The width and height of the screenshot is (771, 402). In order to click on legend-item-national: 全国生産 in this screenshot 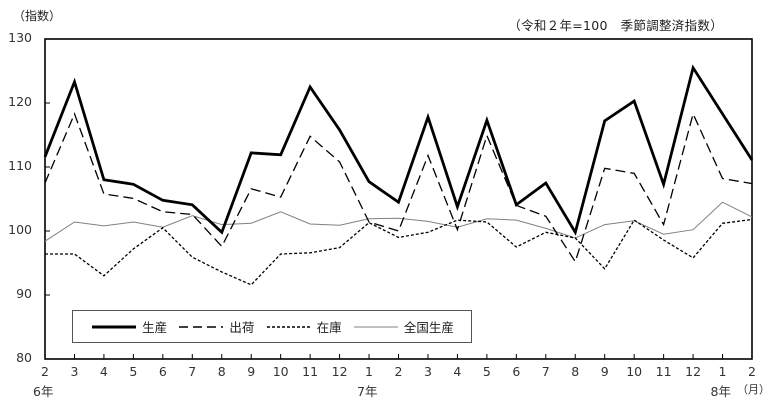, I will do `click(403, 326)`.